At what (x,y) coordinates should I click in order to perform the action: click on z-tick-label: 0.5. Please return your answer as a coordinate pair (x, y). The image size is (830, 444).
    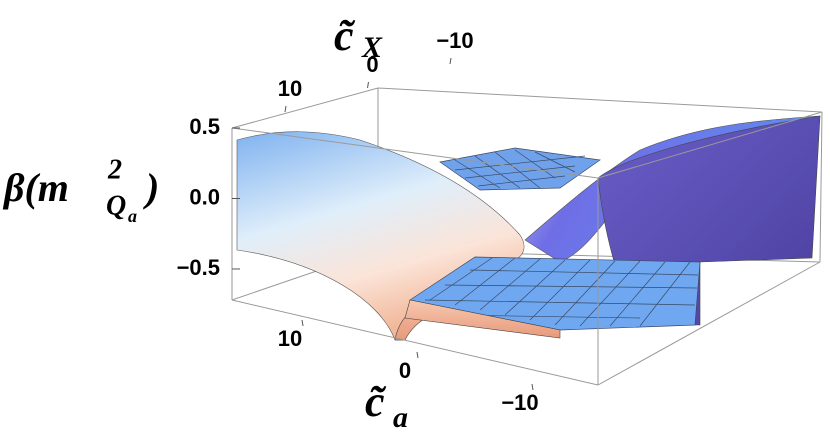
    Looking at the image, I should click on (204, 126).